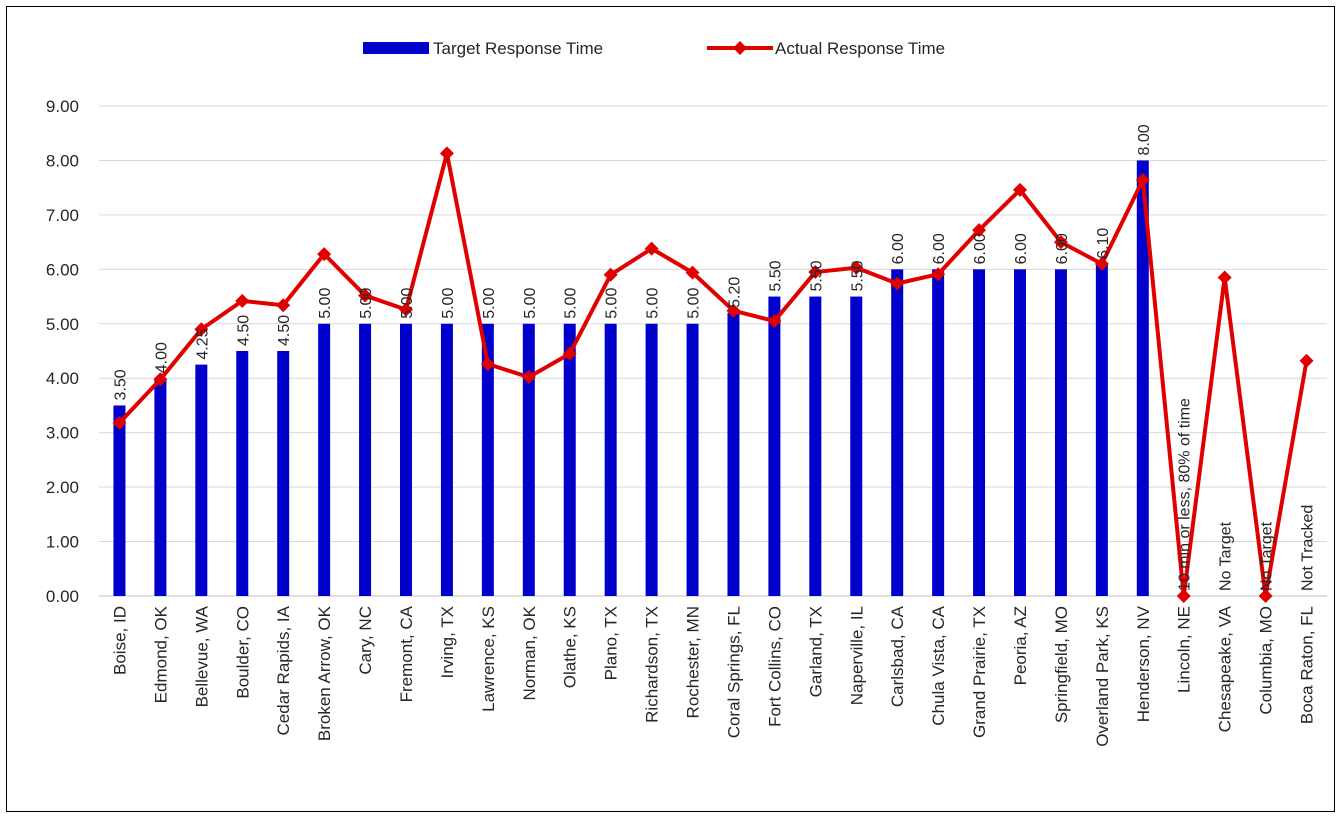  I want to click on x-tick-label: Olathe, KS, so click(570, 647).